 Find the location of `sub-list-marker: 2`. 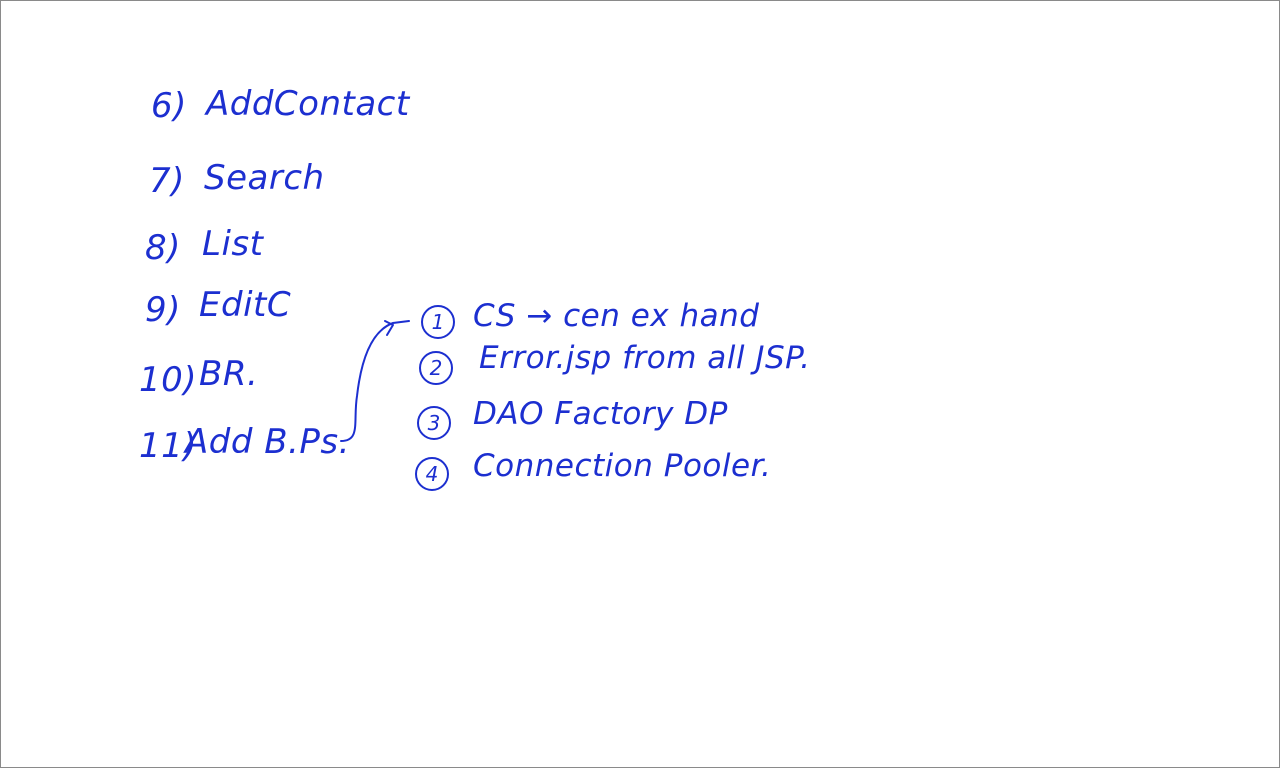

sub-list-marker: 2 is located at coordinates (436, 368).